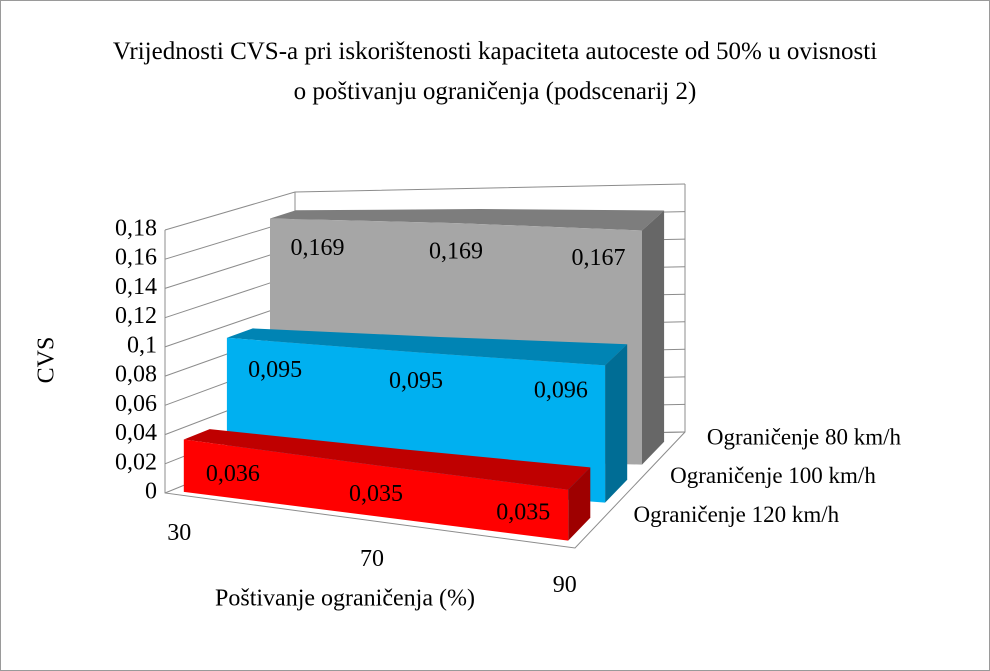  What do you see at coordinates (773, 475) in the screenshot?
I see `legend-label: Ograničenje 100 km/h` at bounding box center [773, 475].